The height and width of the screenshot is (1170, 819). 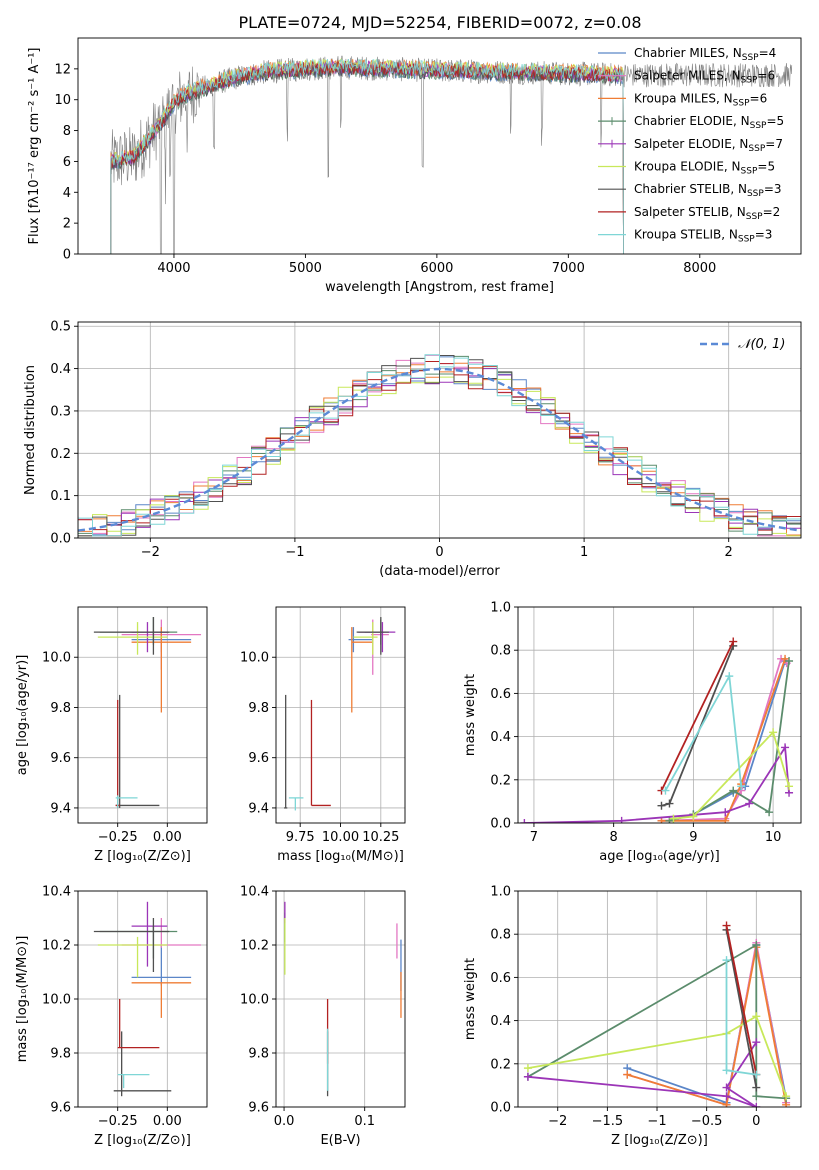 I want to click on x-tick-label: 0, so click(x=439, y=552).